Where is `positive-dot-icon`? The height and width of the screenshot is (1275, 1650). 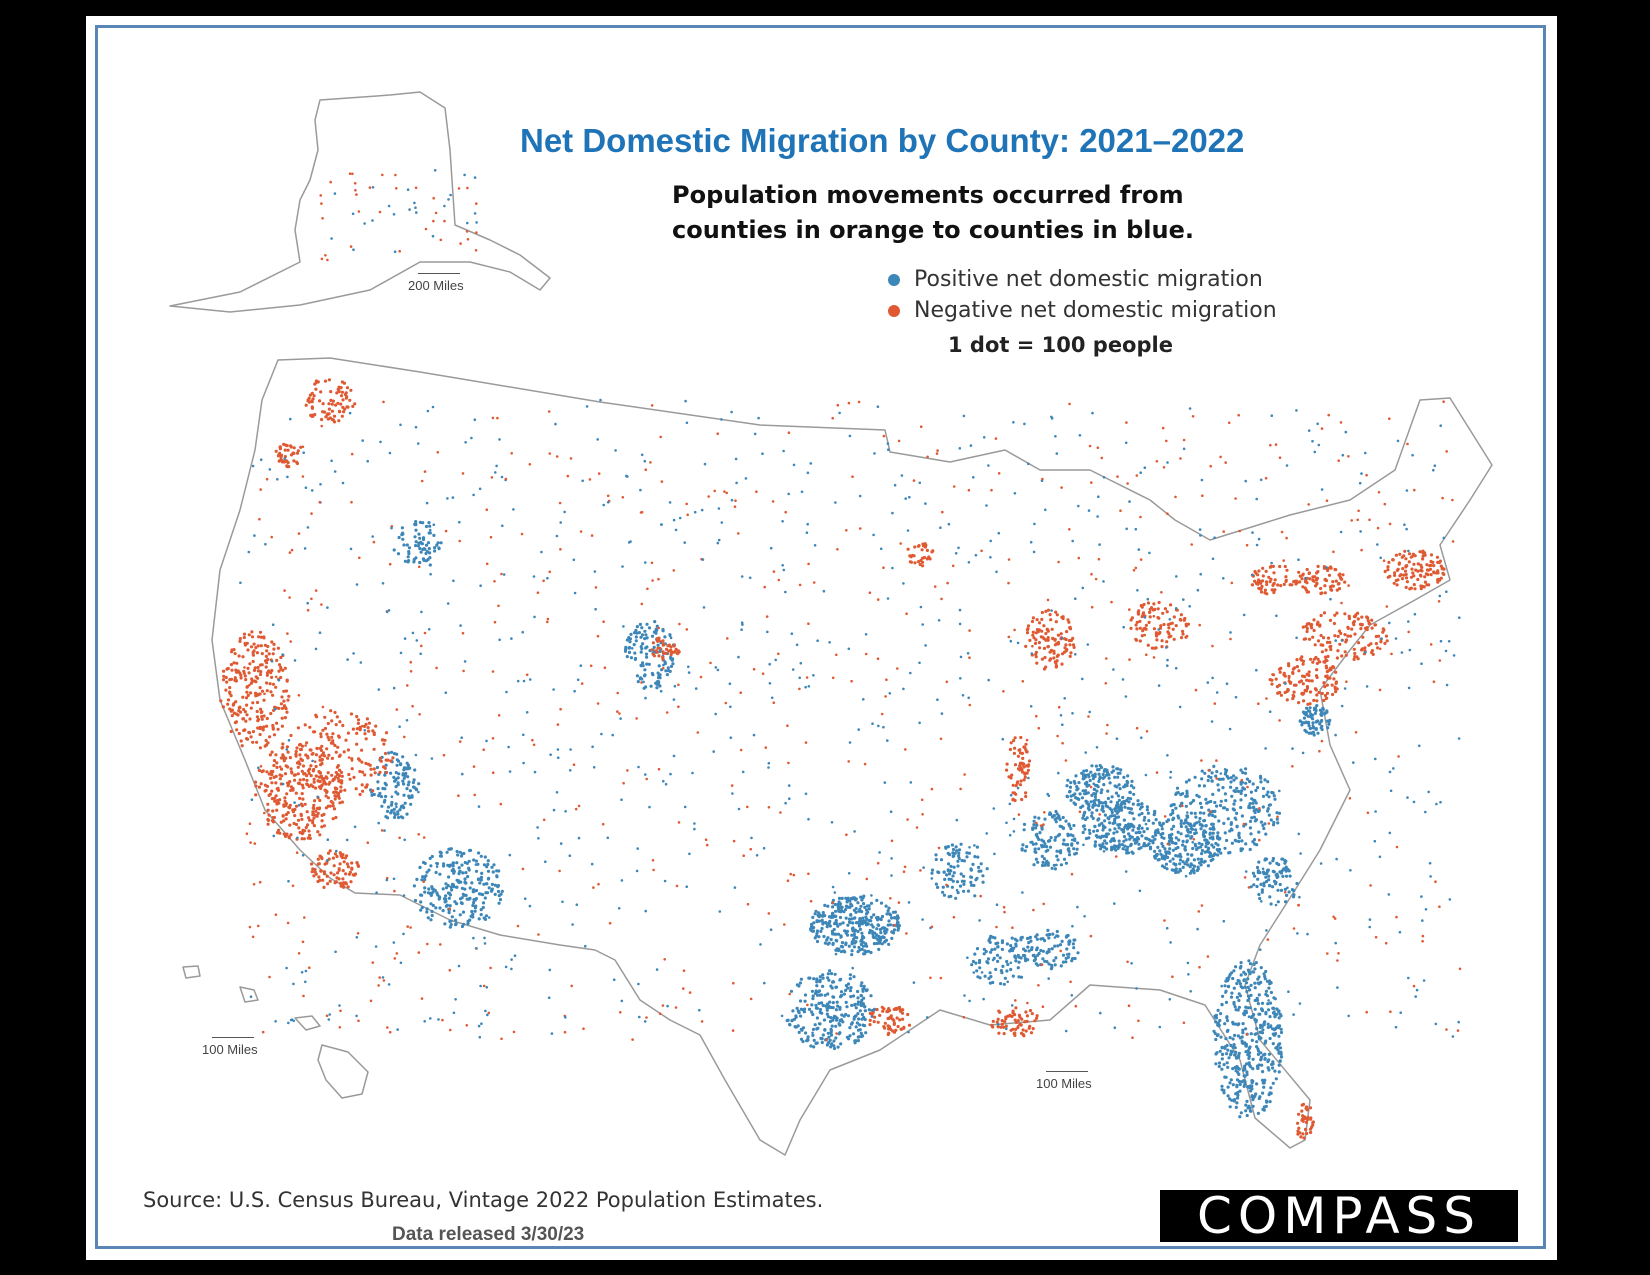 positive-dot-icon is located at coordinates (894, 279).